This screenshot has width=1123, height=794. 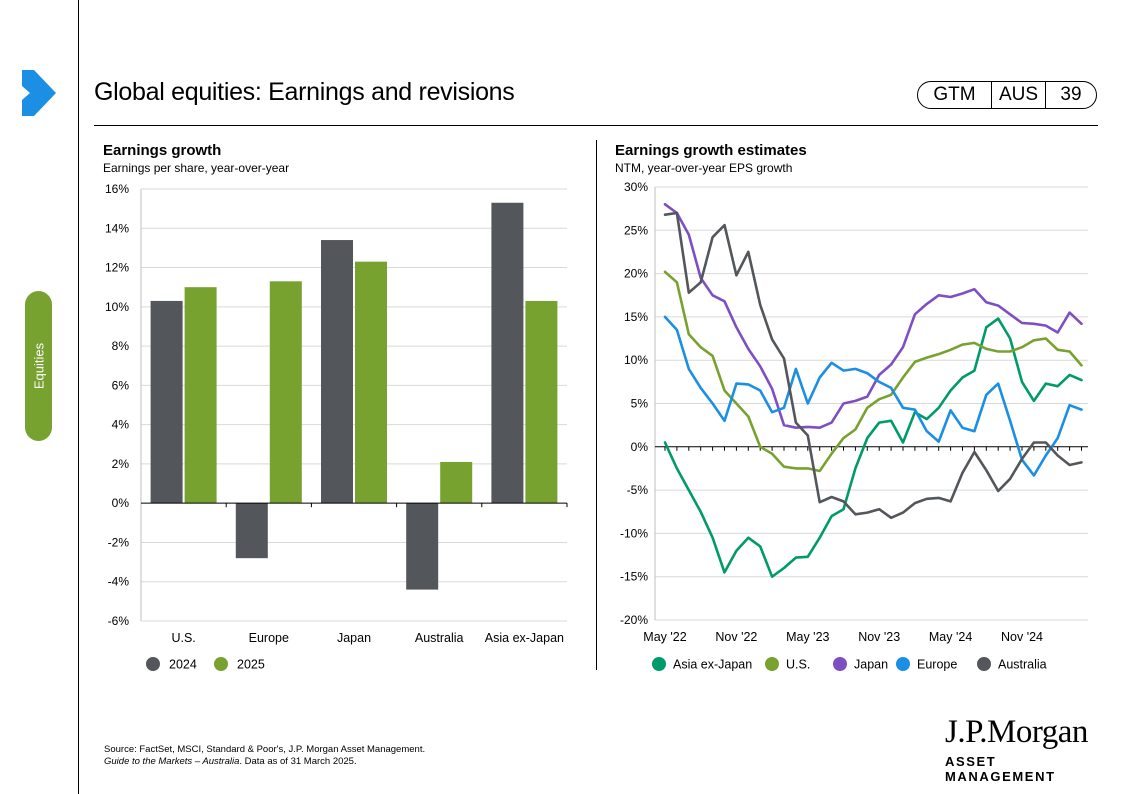 I want to click on logo-subtitle: ASSET MANAGEMENT, so click(x=1000, y=769).